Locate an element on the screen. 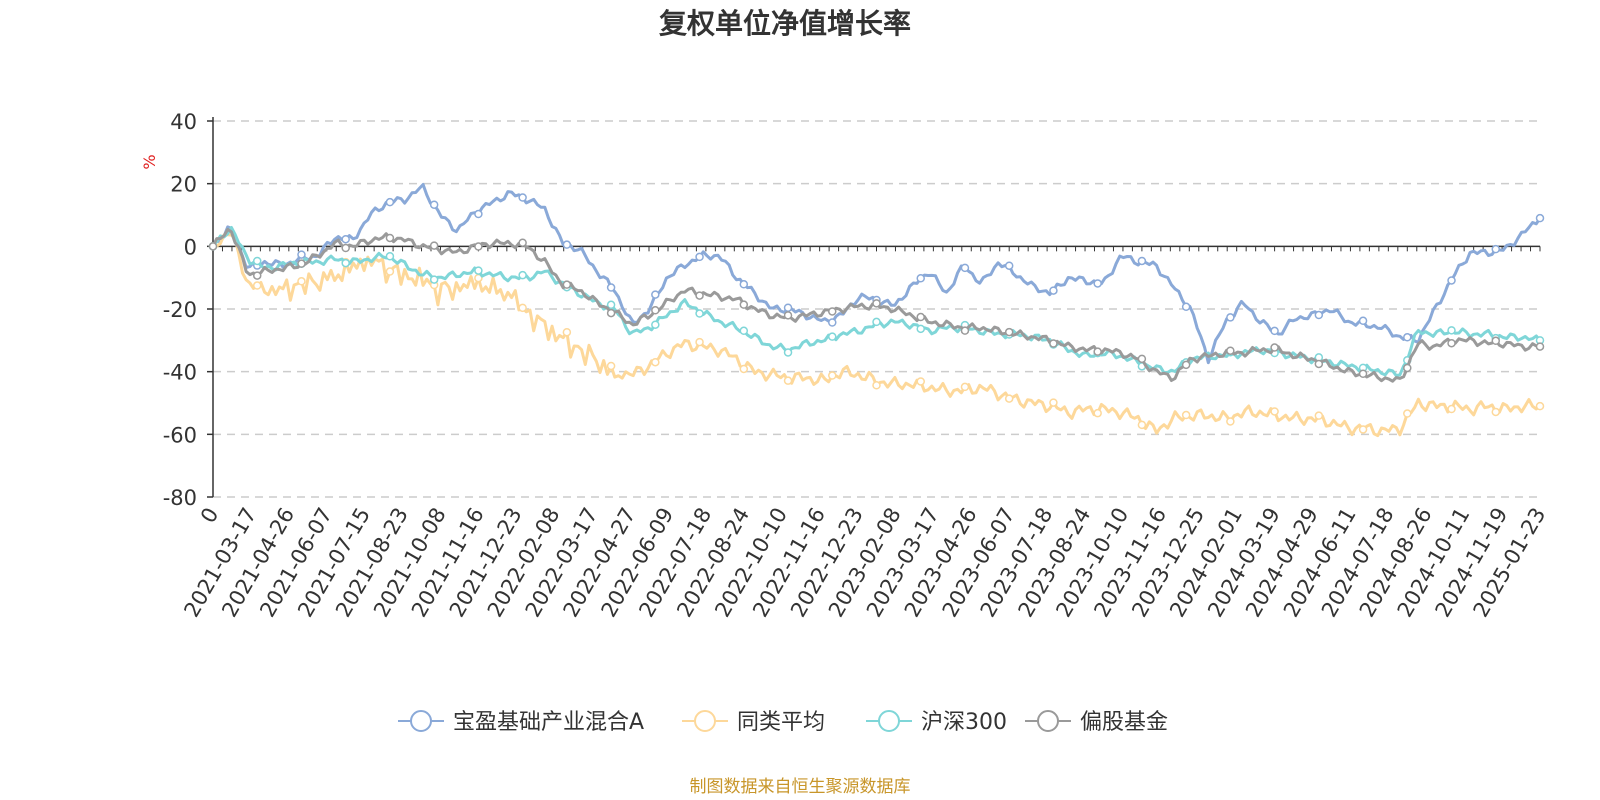  y-tick-label: -40 is located at coordinates (180, 373).